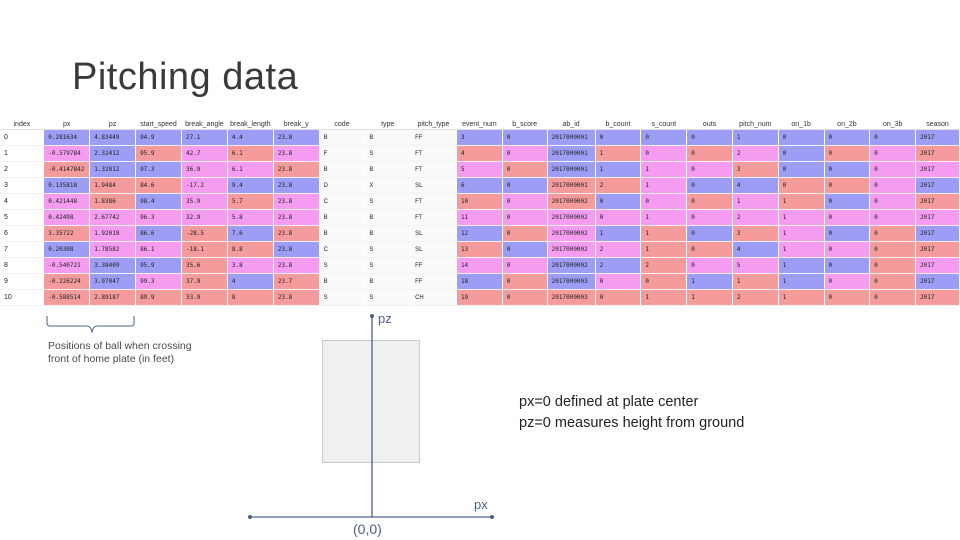  Describe the element at coordinates (22, 185) in the screenshot. I see `row-index: 3` at that location.